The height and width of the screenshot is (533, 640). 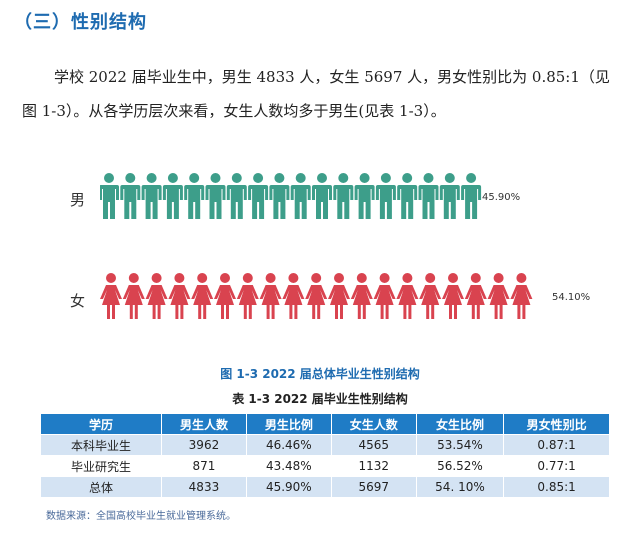 What do you see at coordinates (101, 424) in the screenshot?
I see `header-degree: 学历` at bounding box center [101, 424].